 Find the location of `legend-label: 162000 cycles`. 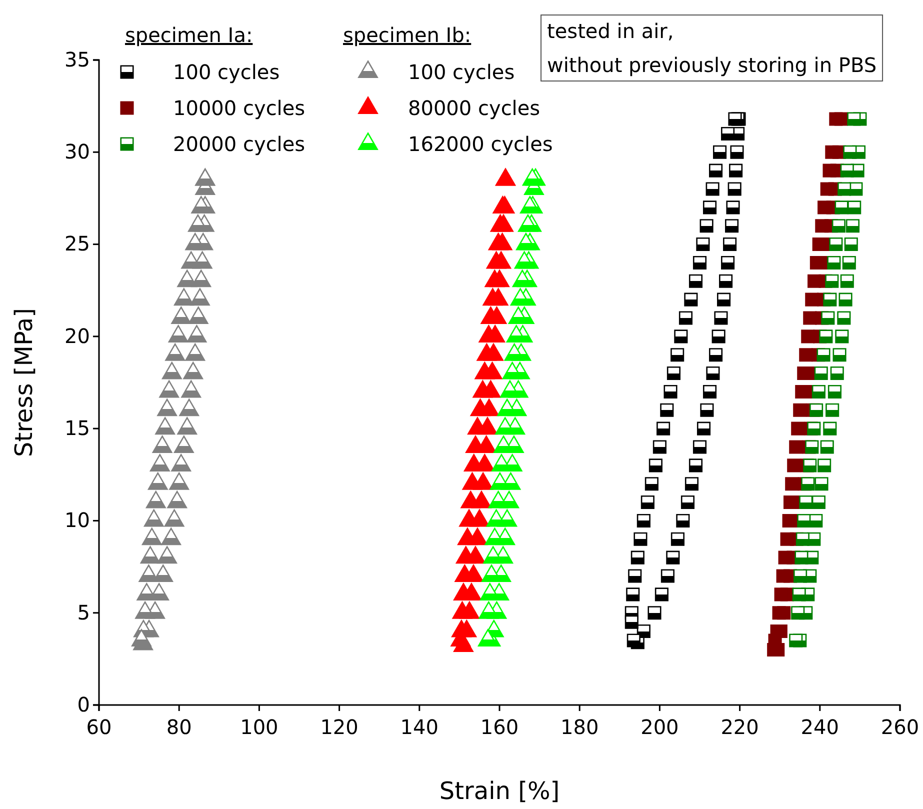

legend-label: 162000 cycles is located at coordinates (480, 144).